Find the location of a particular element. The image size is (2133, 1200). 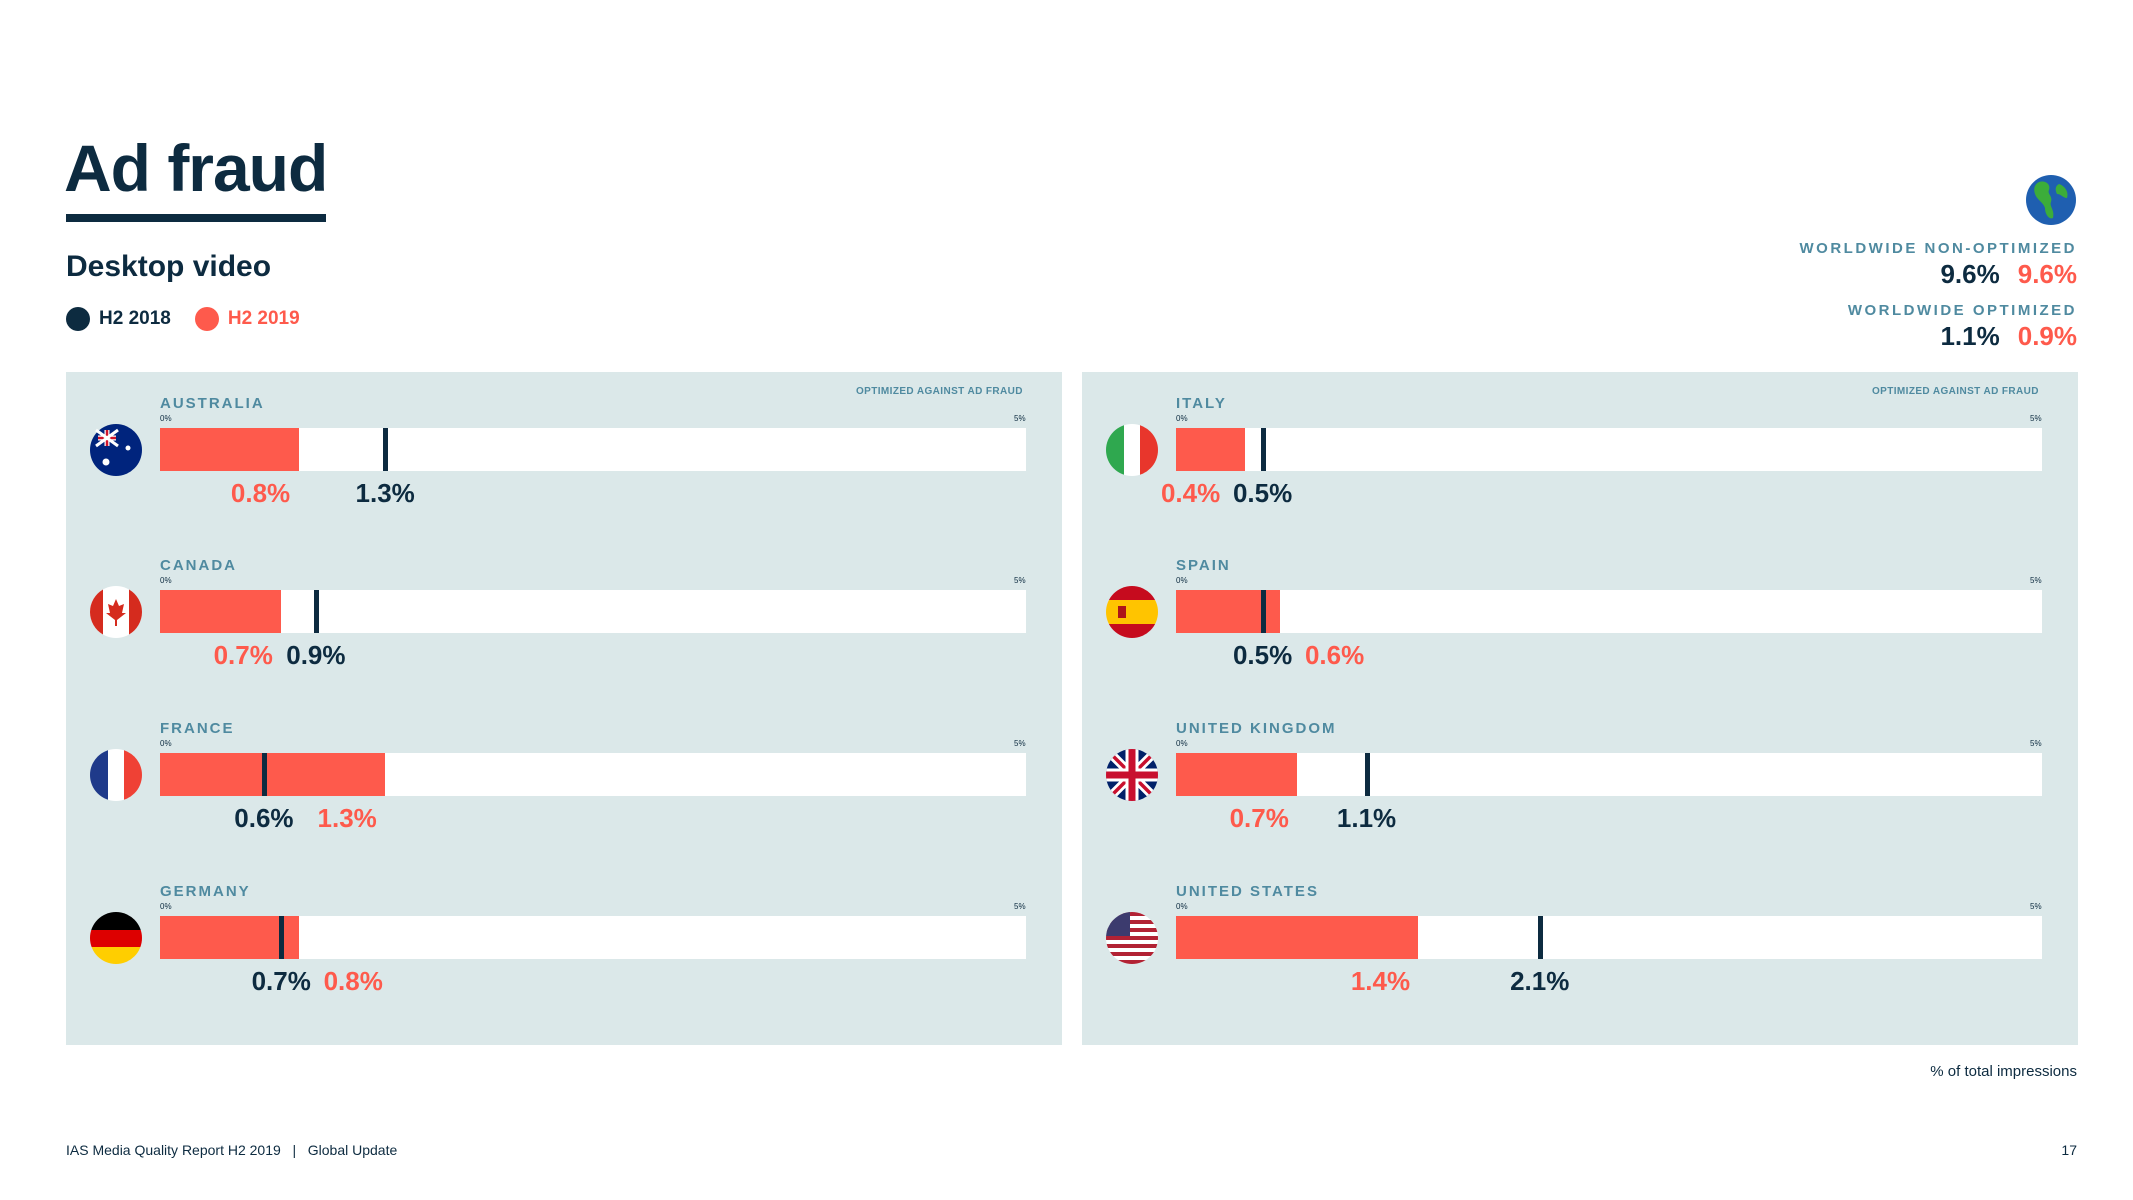

bar-track-italy is located at coordinates (1609, 449).